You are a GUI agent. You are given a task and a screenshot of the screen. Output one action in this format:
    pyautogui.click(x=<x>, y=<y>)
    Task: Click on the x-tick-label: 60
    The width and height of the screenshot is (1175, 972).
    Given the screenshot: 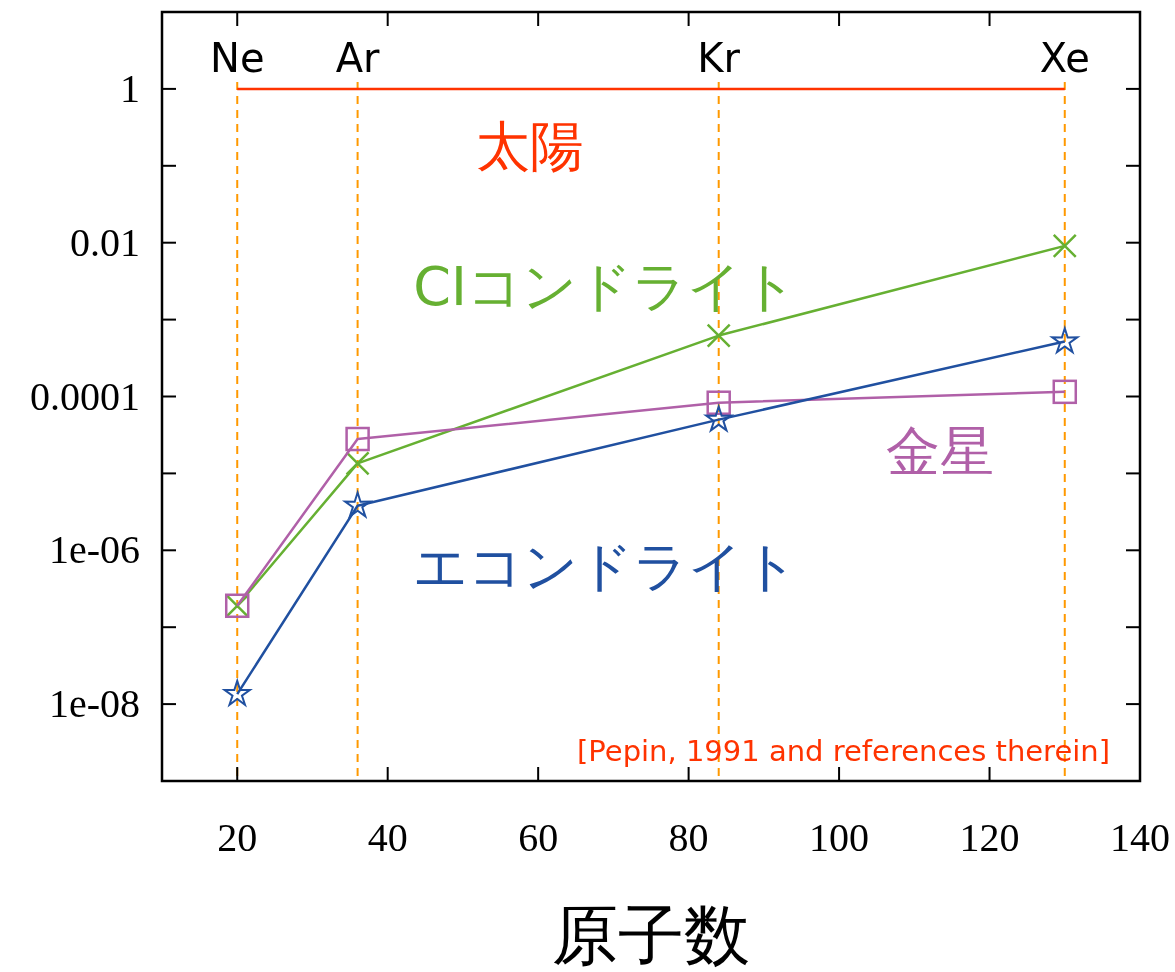 What is the action you would take?
    pyautogui.click(x=538, y=837)
    